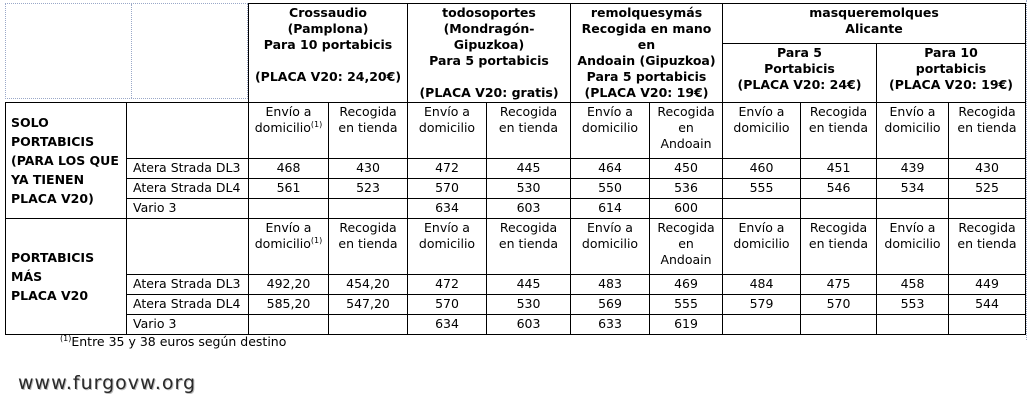 This screenshot has height=412, width=1029. What do you see at coordinates (686, 324) in the screenshot?
I see `price-cell: 619` at bounding box center [686, 324].